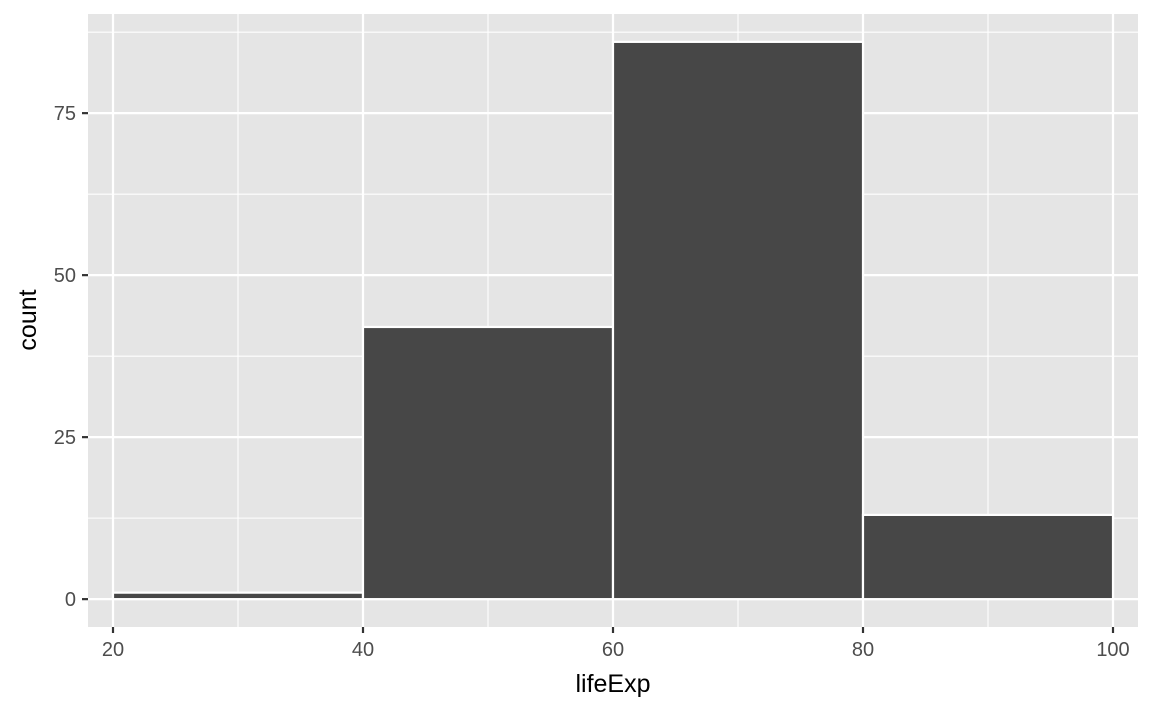  Describe the element at coordinates (113, 650) in the screenshot. I see `x-tick-label: 20` at that location.